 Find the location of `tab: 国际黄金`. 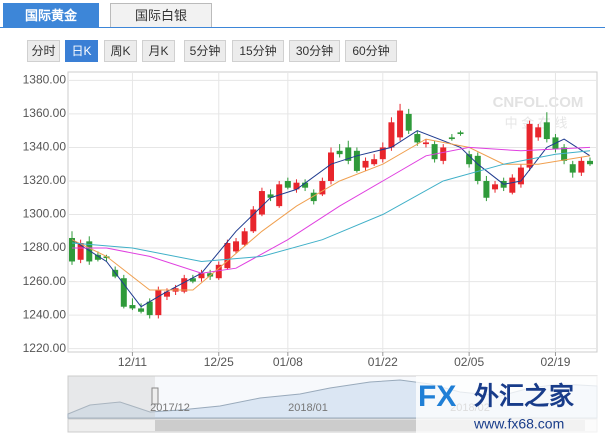

tab: 国际黄金 is located at coordinates (51, 15).